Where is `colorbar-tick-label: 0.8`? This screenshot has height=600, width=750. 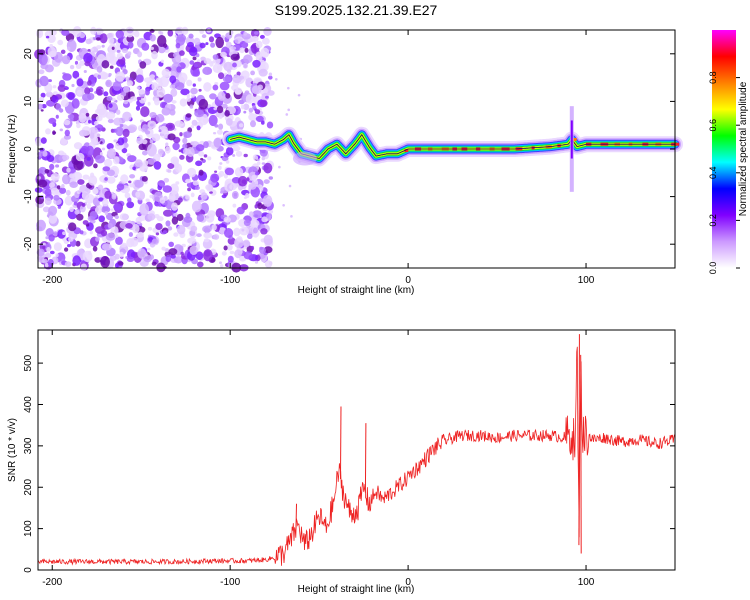 colorbar-tick-label: 0.8 is located at coordinates (713, 77).